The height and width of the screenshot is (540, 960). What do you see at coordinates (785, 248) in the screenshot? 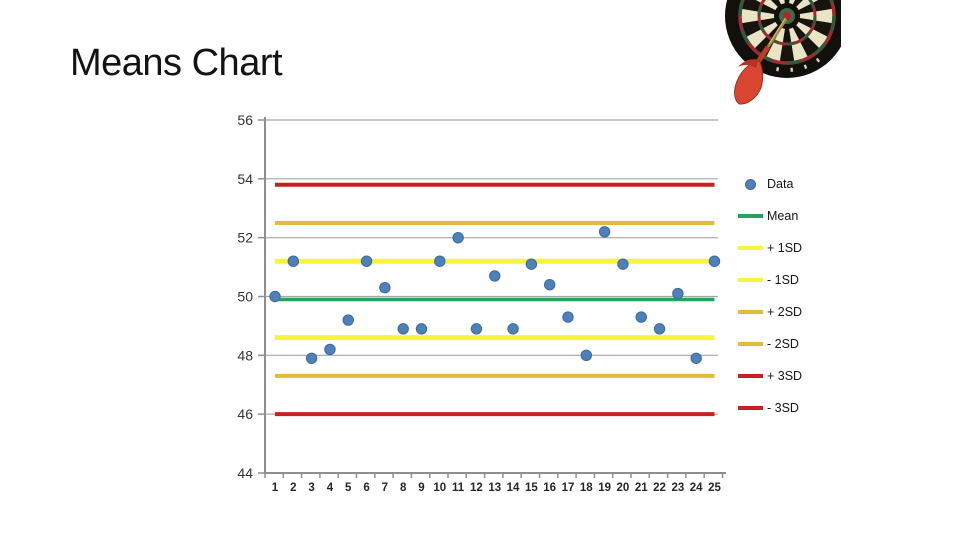
I see `legend-label: + 1SD` at bounding box center [785, 248].